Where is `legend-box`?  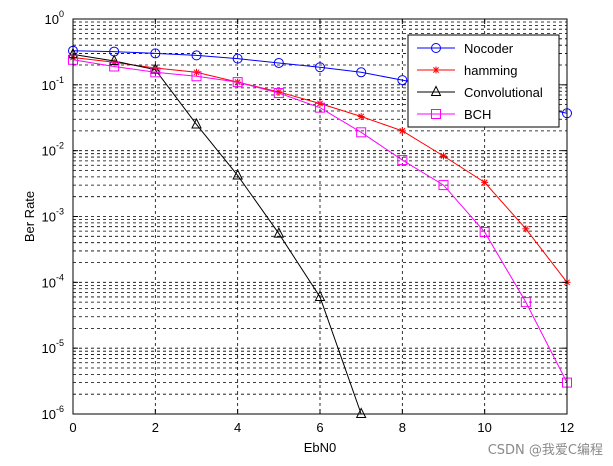 legend-box is located at coordinates (483, 81).